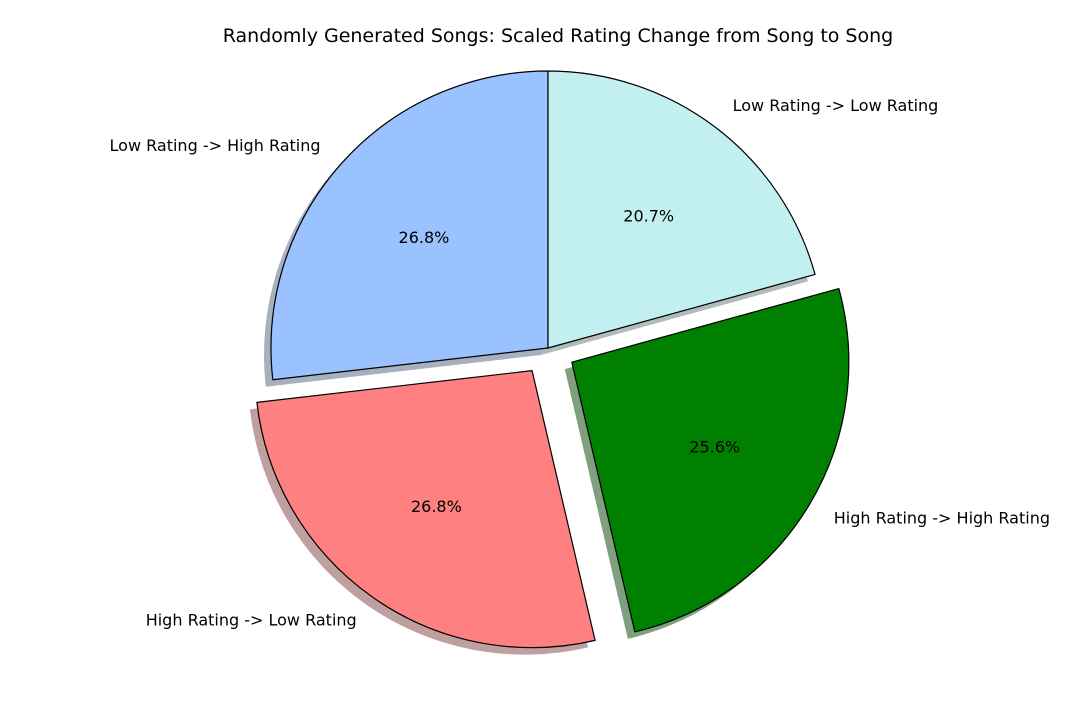 The width and height of the screenshot is (1081, 722). Describe the element at coordinates (215, 145) in the screenshot. I see `slice-label: Low Rating -> High Rating` at that location.